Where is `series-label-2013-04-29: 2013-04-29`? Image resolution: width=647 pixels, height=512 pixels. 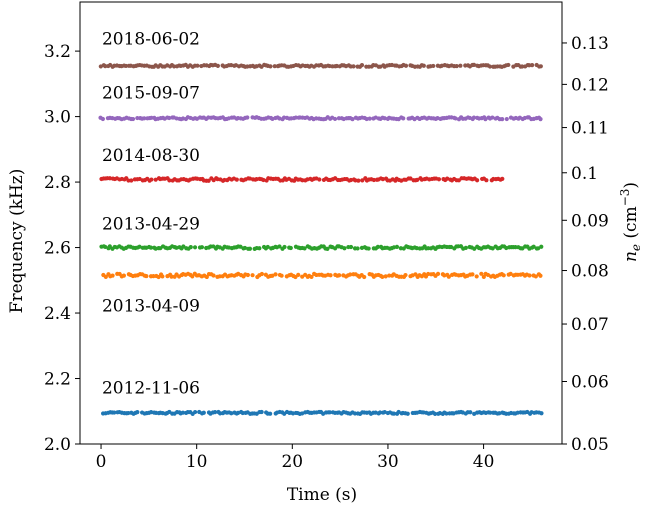 series-label-2013-04-29: 2013-04-29 is located at coordinates (151, 225).